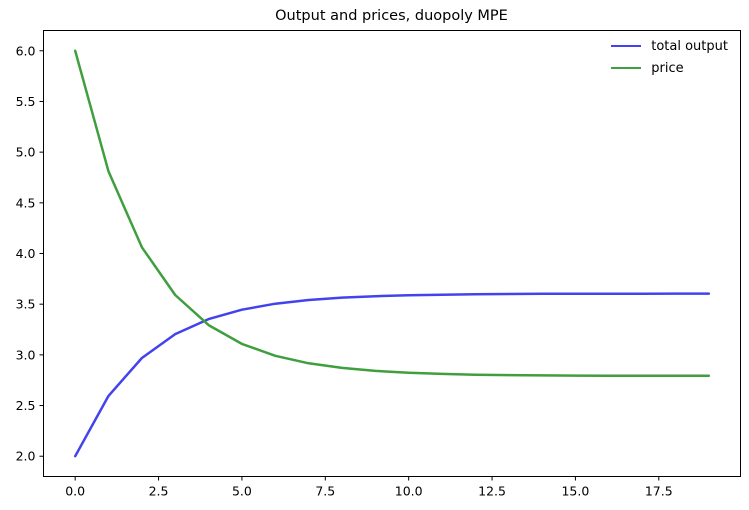  Describe the element at coordinates (391, 16) in the screenshot. I see `chart-title: Output and prices, duopoly MPE` at that location.